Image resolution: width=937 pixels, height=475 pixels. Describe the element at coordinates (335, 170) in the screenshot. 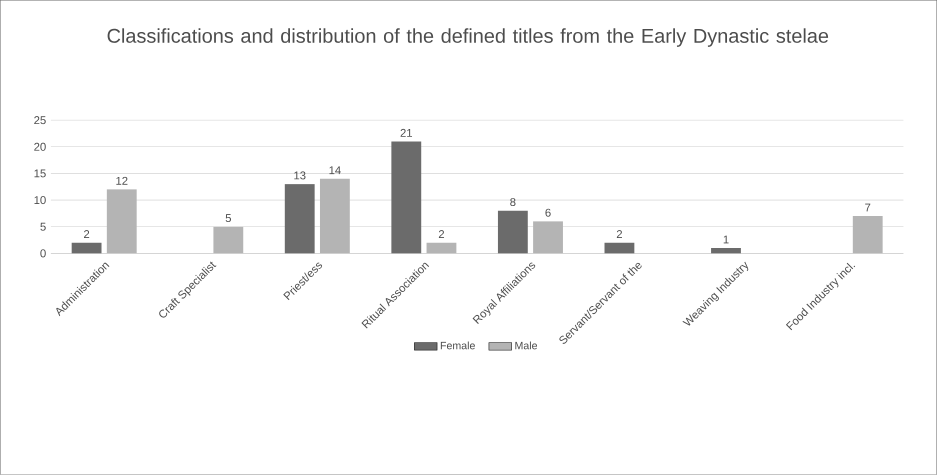

I see `data-label: 14` at that location.